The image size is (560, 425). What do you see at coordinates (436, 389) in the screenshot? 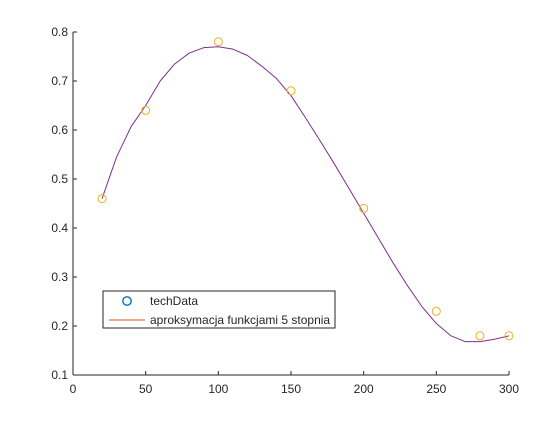
I see `x-tick-label: 250` at bounding box center [436, 389].